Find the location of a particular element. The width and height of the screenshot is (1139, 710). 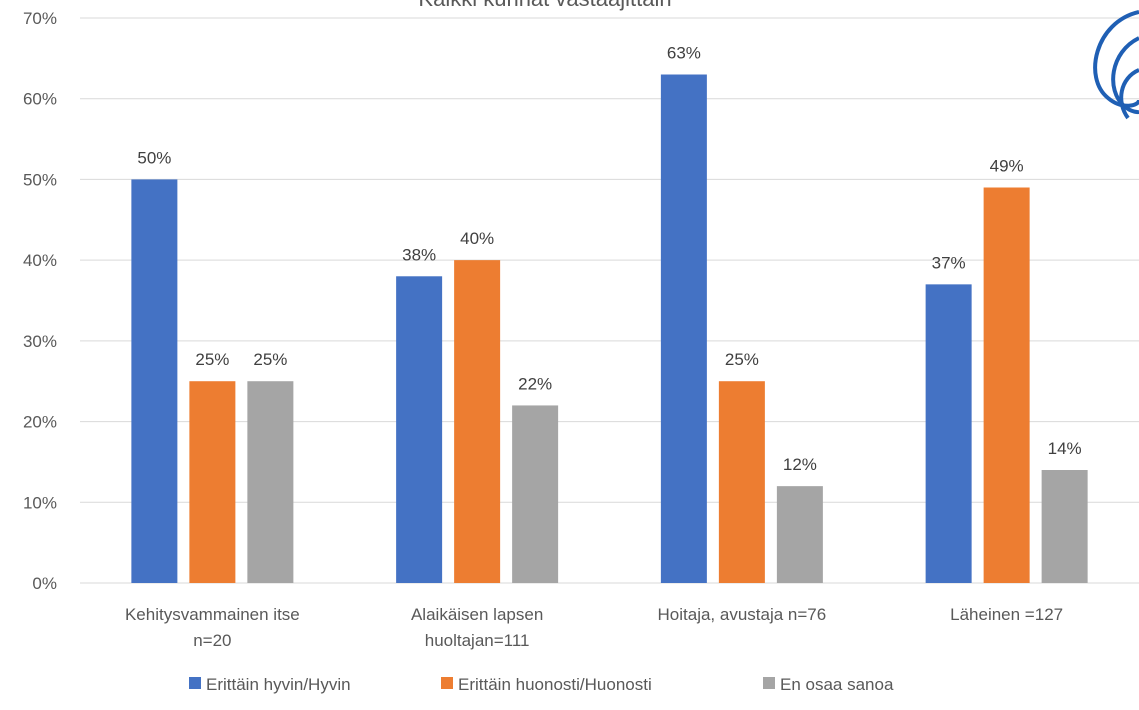

y-axis-ticks: 0% 10% 20% 30% 40% 50% 60% 70% is located at coordinates (40, 301).